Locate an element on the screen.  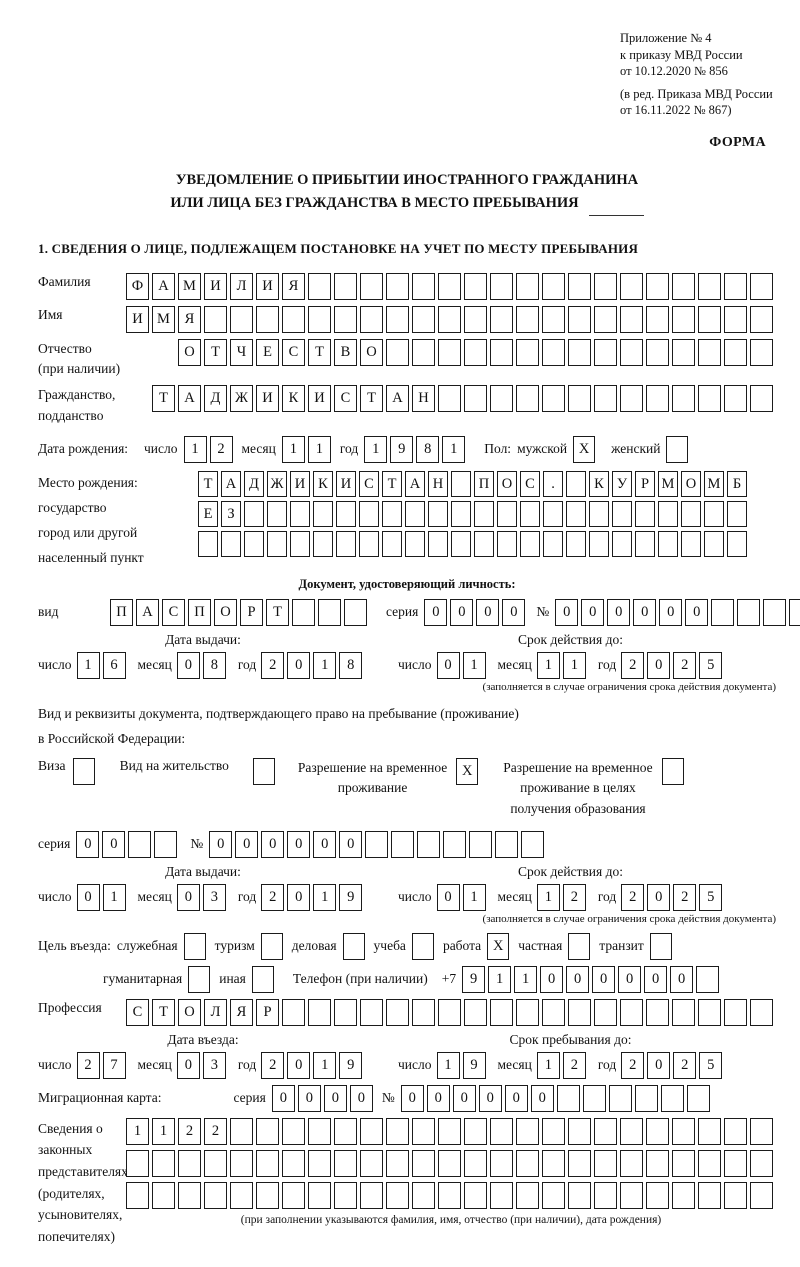
char-cell: 3 is located at coordinates (214, 1065).